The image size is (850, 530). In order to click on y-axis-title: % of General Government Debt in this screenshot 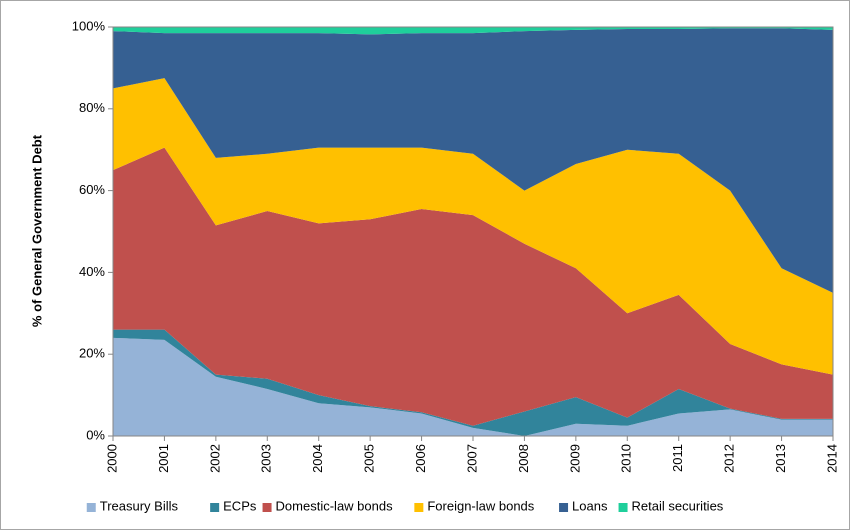, I will do `click(36, 230)`.